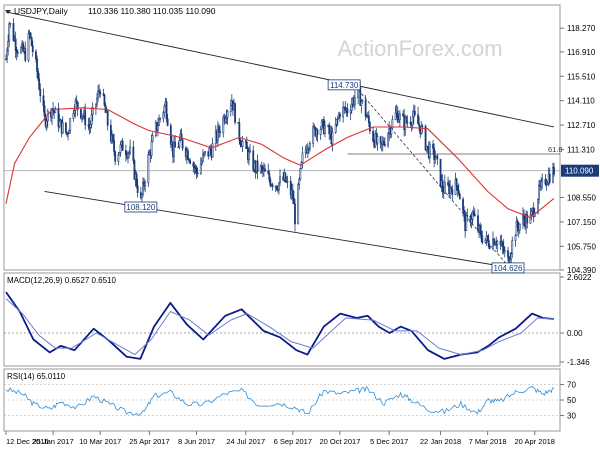 The image size is (600, 450). What do you see at coordinates (581, 76) in the screenshot?
I see `price-axis-label: 115.510` at bounding box center [581, 76].